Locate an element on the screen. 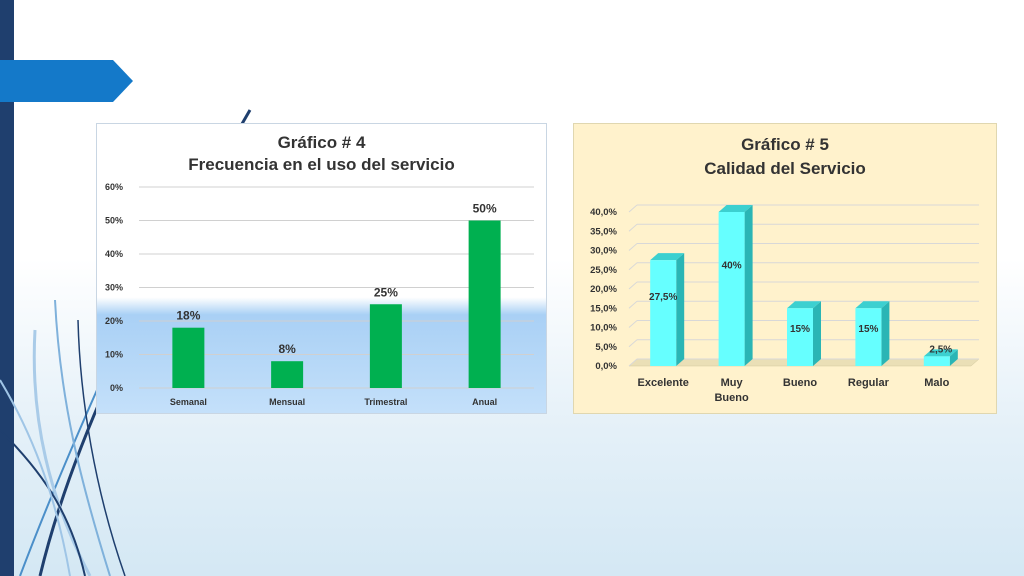  x-tick-label: Trimestral is located at coordinates (385, 402).